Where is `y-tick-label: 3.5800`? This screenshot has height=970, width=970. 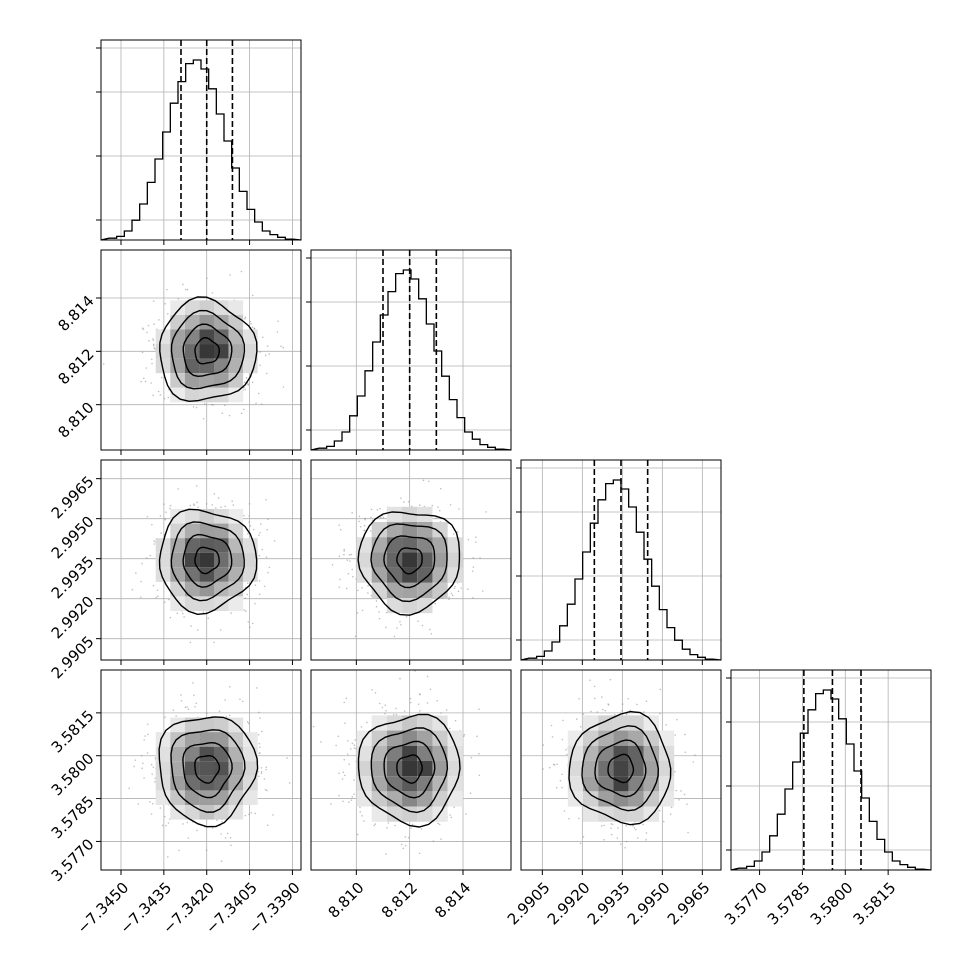
y-tick-label: 3.5800 is located at coordinates (73, 775).